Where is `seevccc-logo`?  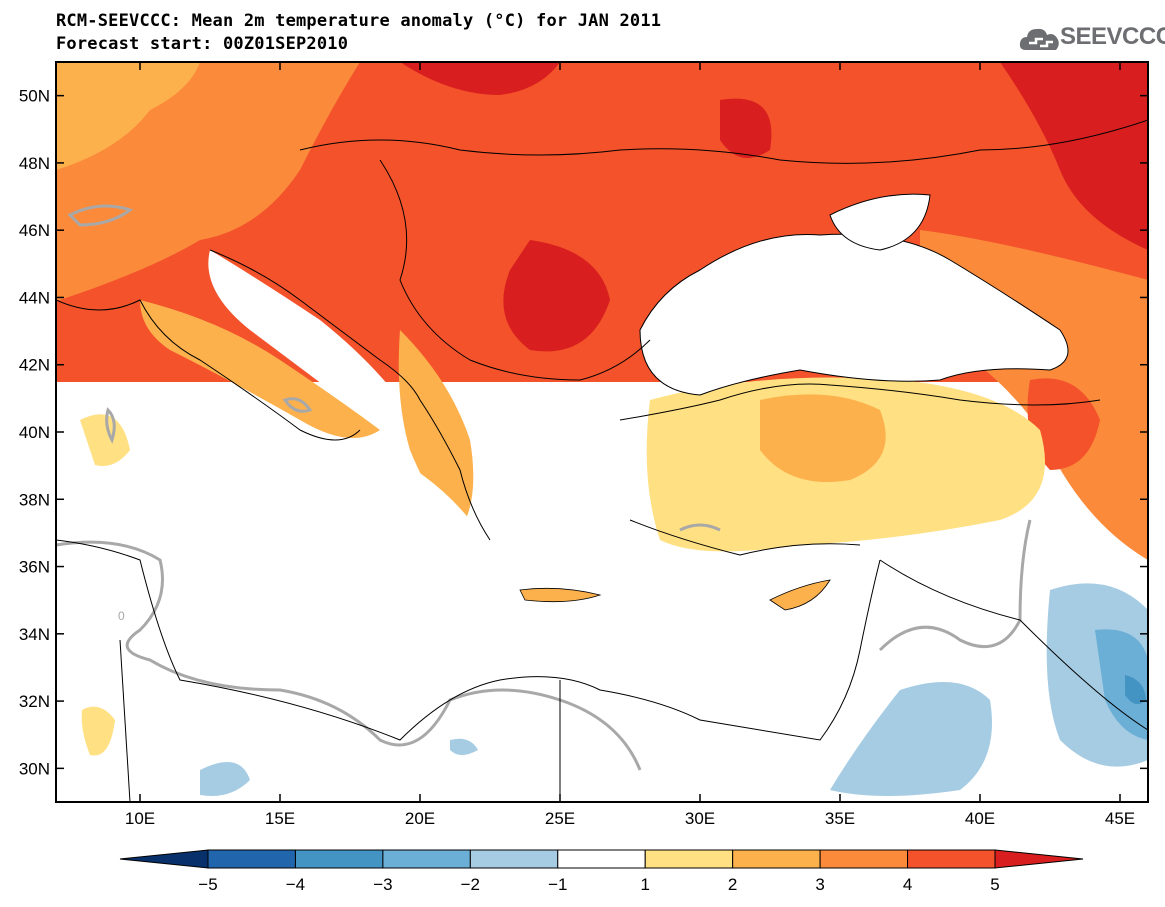
seevccc-logo is located at coordinates (1086, 40).